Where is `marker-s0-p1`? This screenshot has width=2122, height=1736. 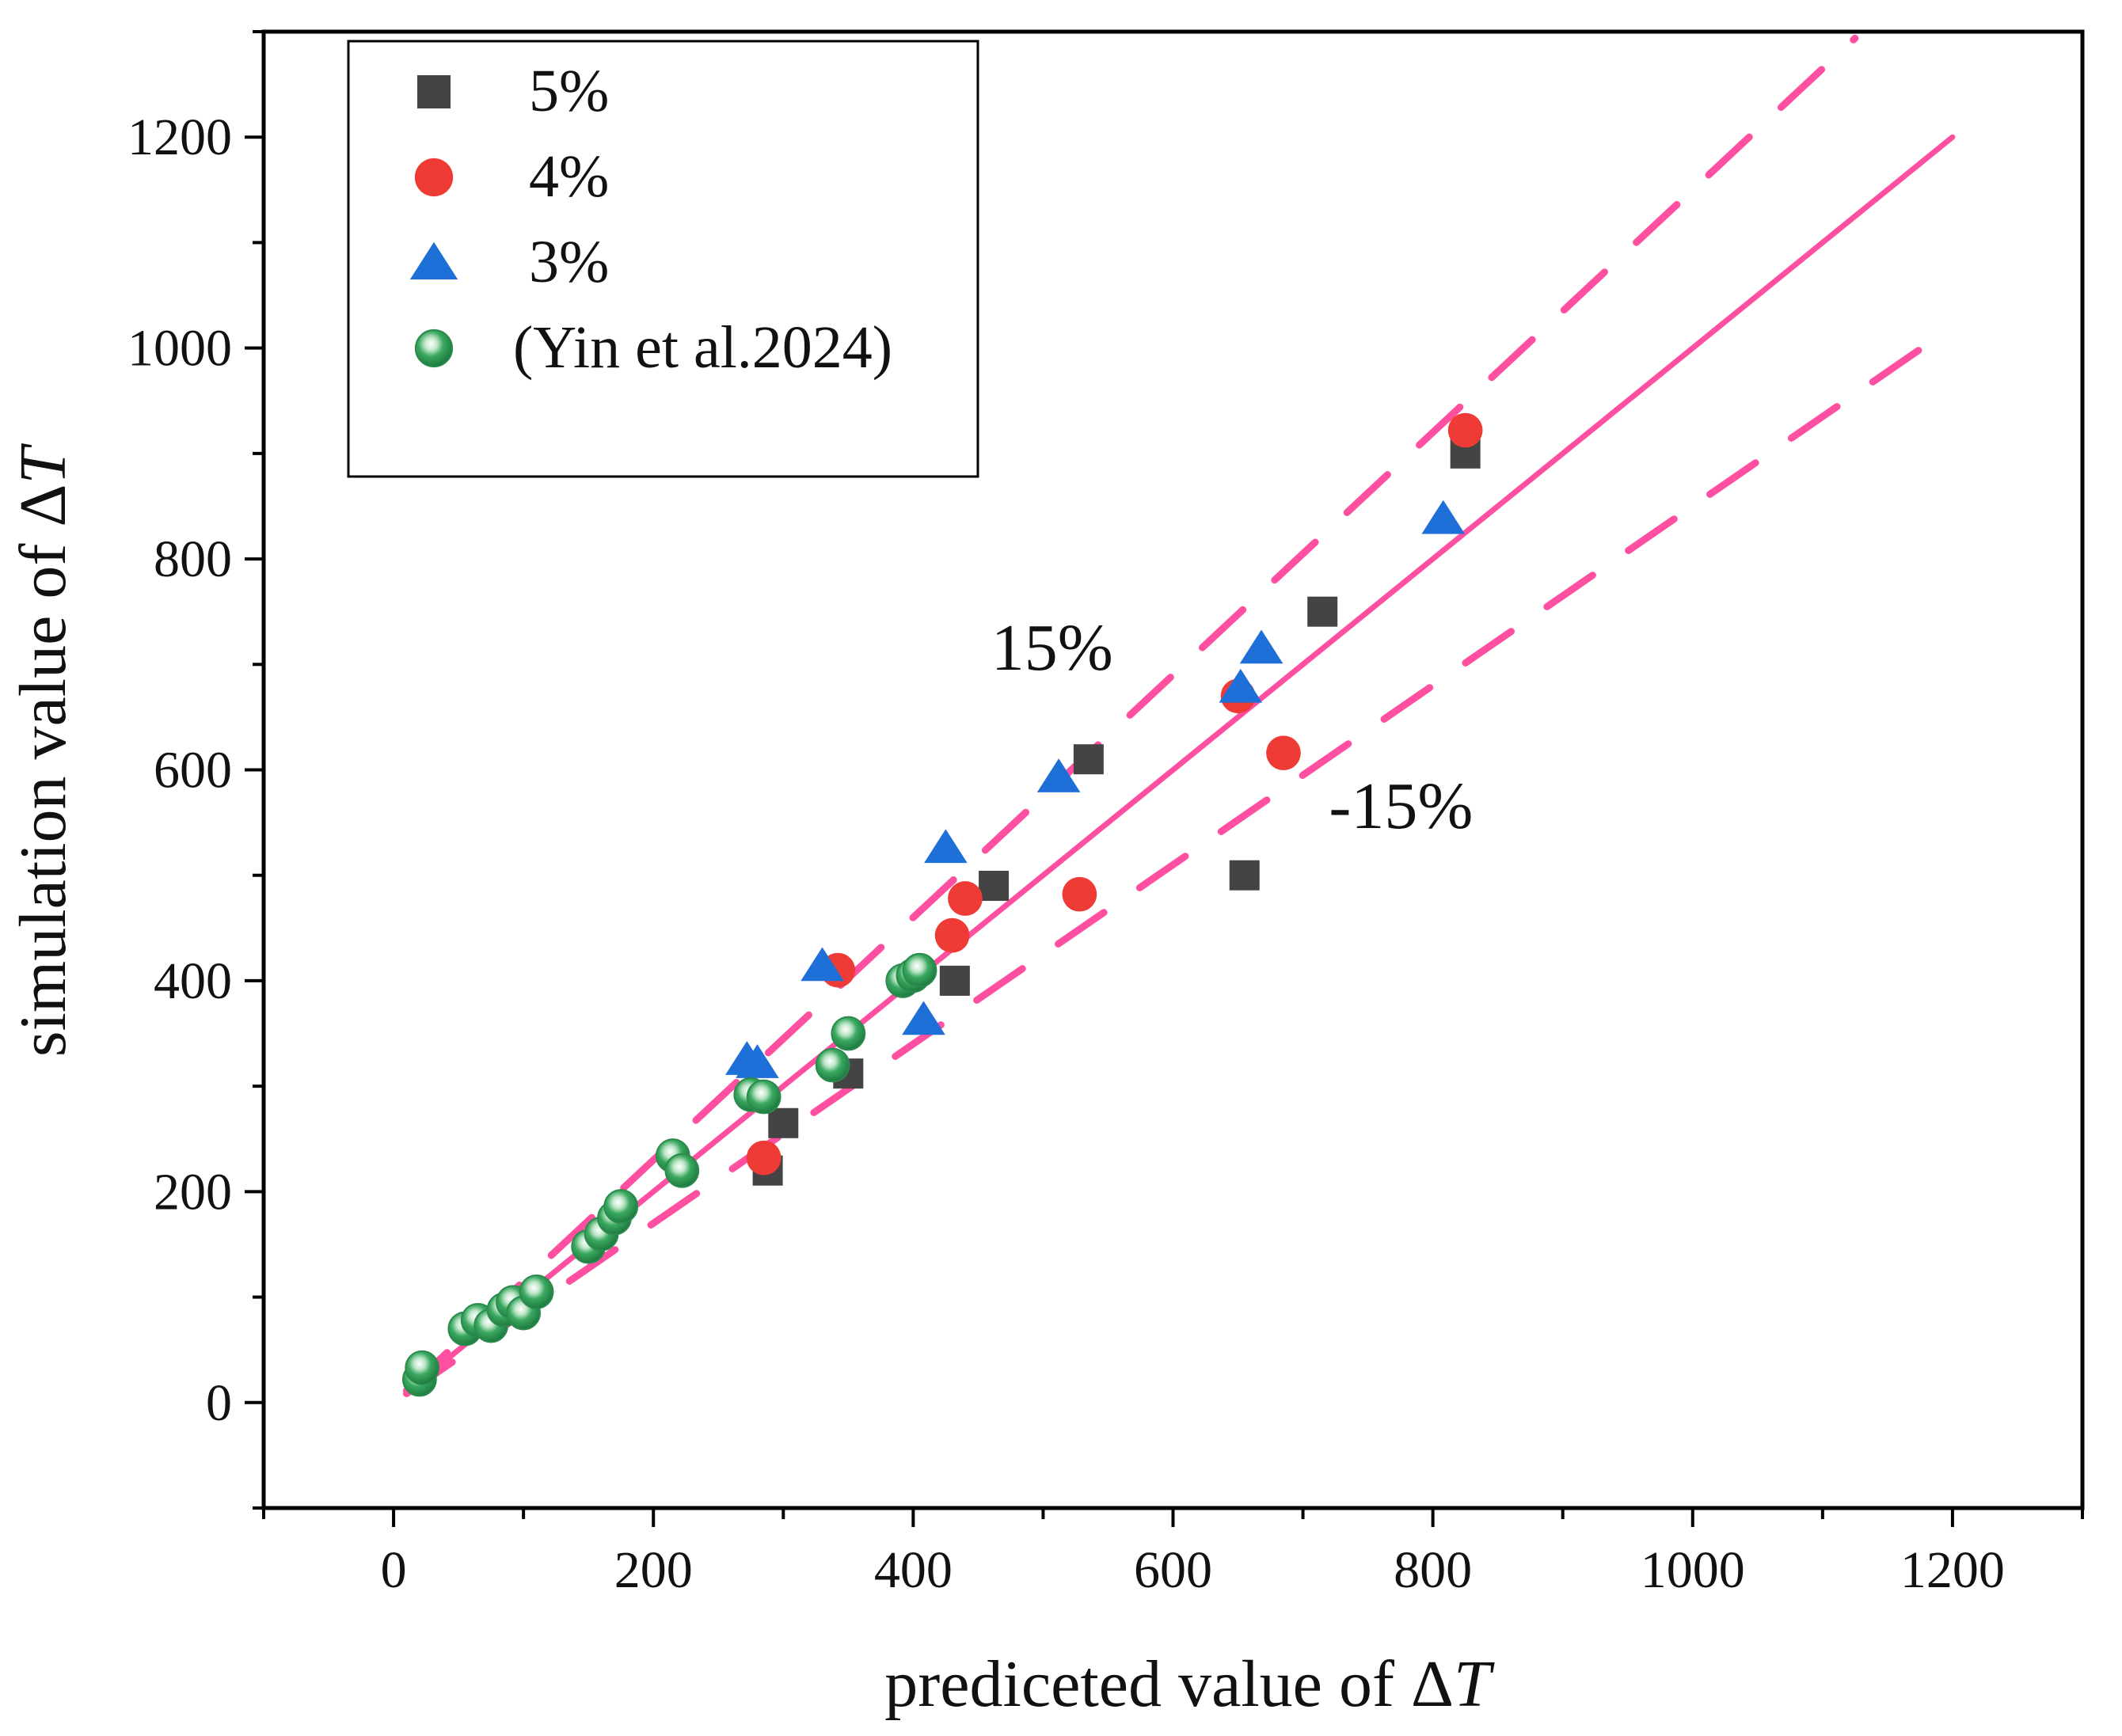
marker-s0-p1 is located at coordinates (784, 1122).